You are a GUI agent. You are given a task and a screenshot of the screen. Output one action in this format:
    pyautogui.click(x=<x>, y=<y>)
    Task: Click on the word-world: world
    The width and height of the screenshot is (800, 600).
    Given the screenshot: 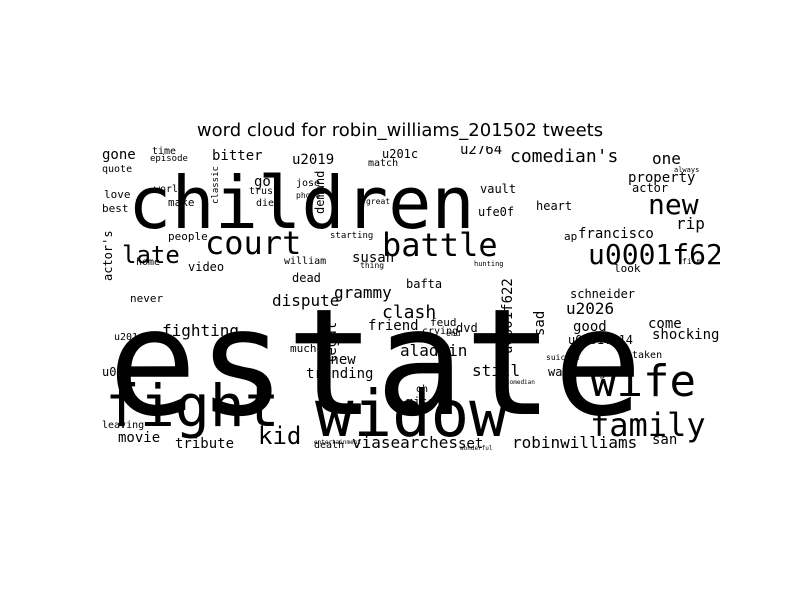 What is the action you would take?
    pyautogui.click(x=169, y=189)
    